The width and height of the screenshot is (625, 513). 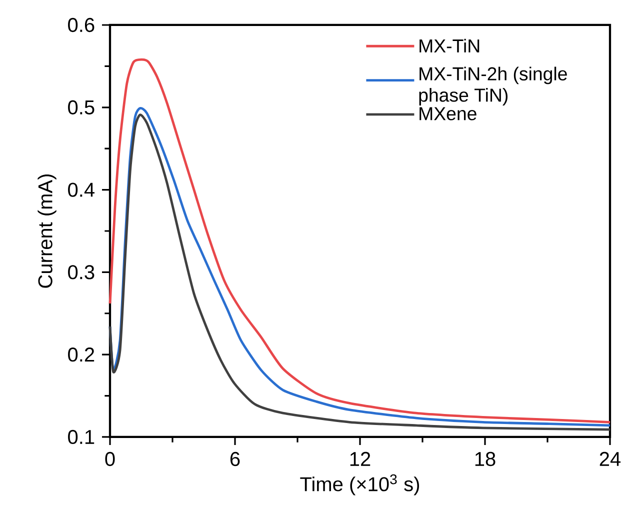 I want to click on legend-label: MX-TiN-2h (single phase TiN), so click(x=493, y=86).